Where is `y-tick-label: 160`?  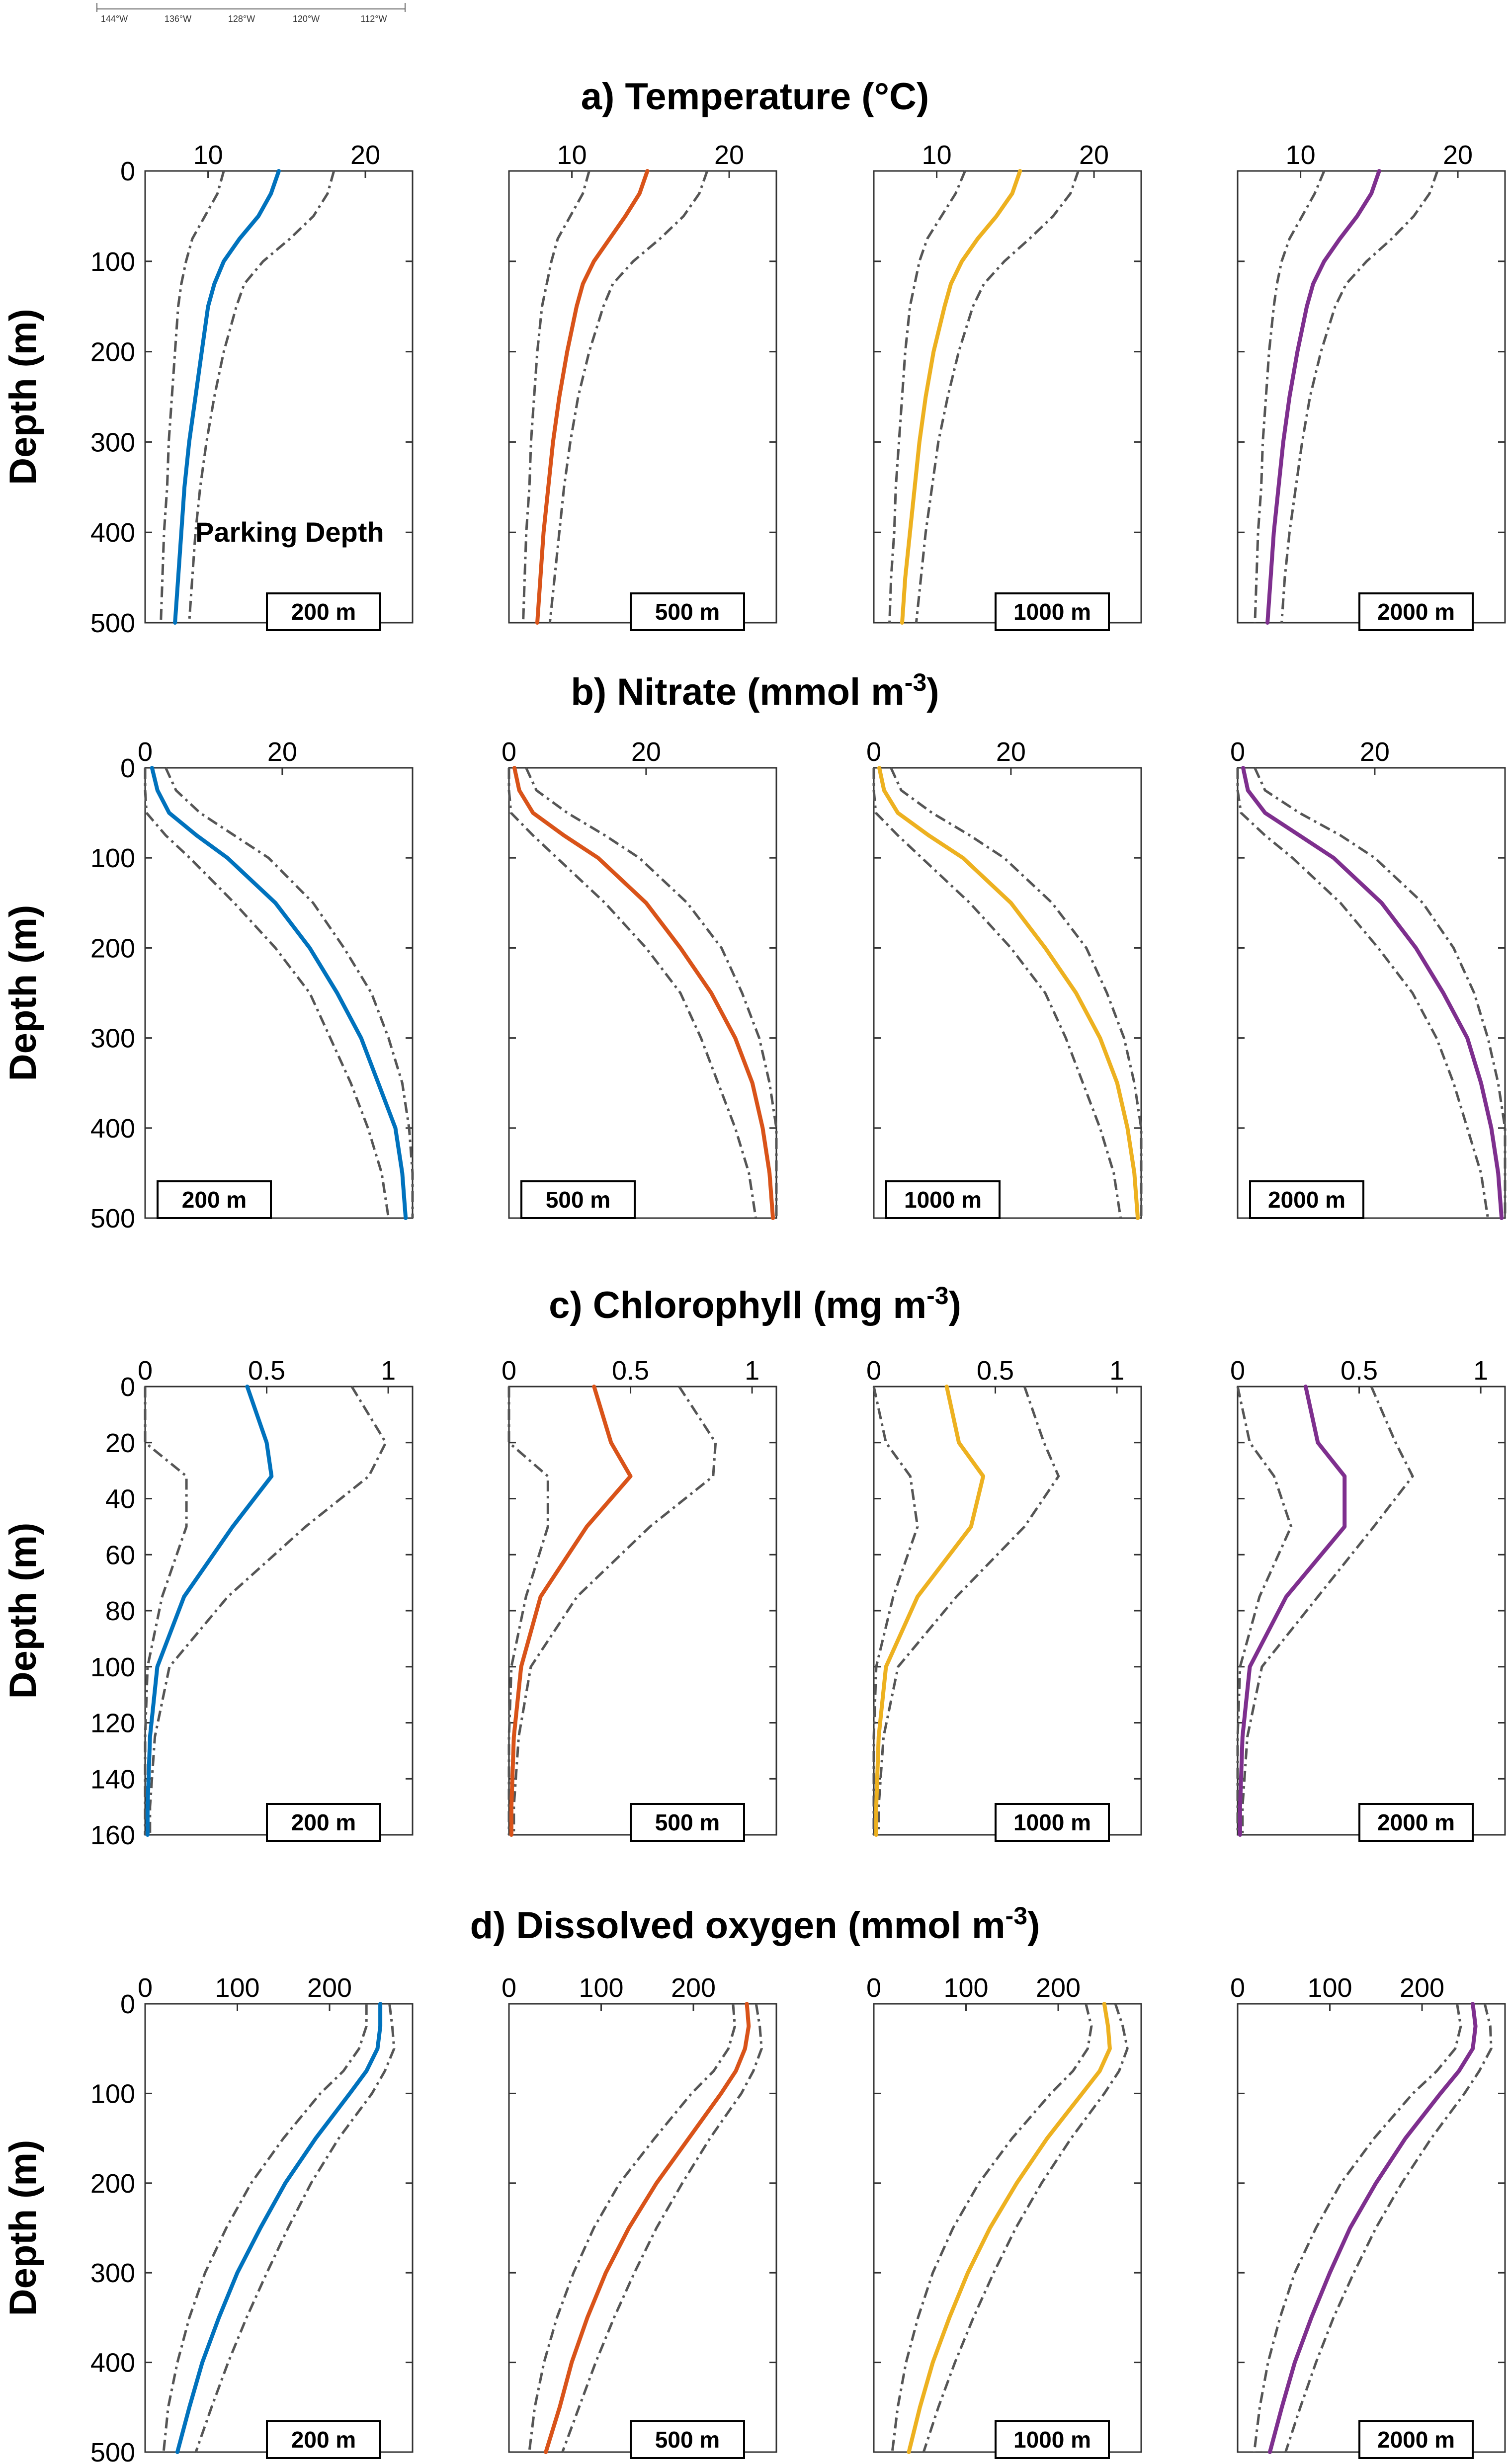
y-tick-label: 160 is located at coordinates (112, 1835).